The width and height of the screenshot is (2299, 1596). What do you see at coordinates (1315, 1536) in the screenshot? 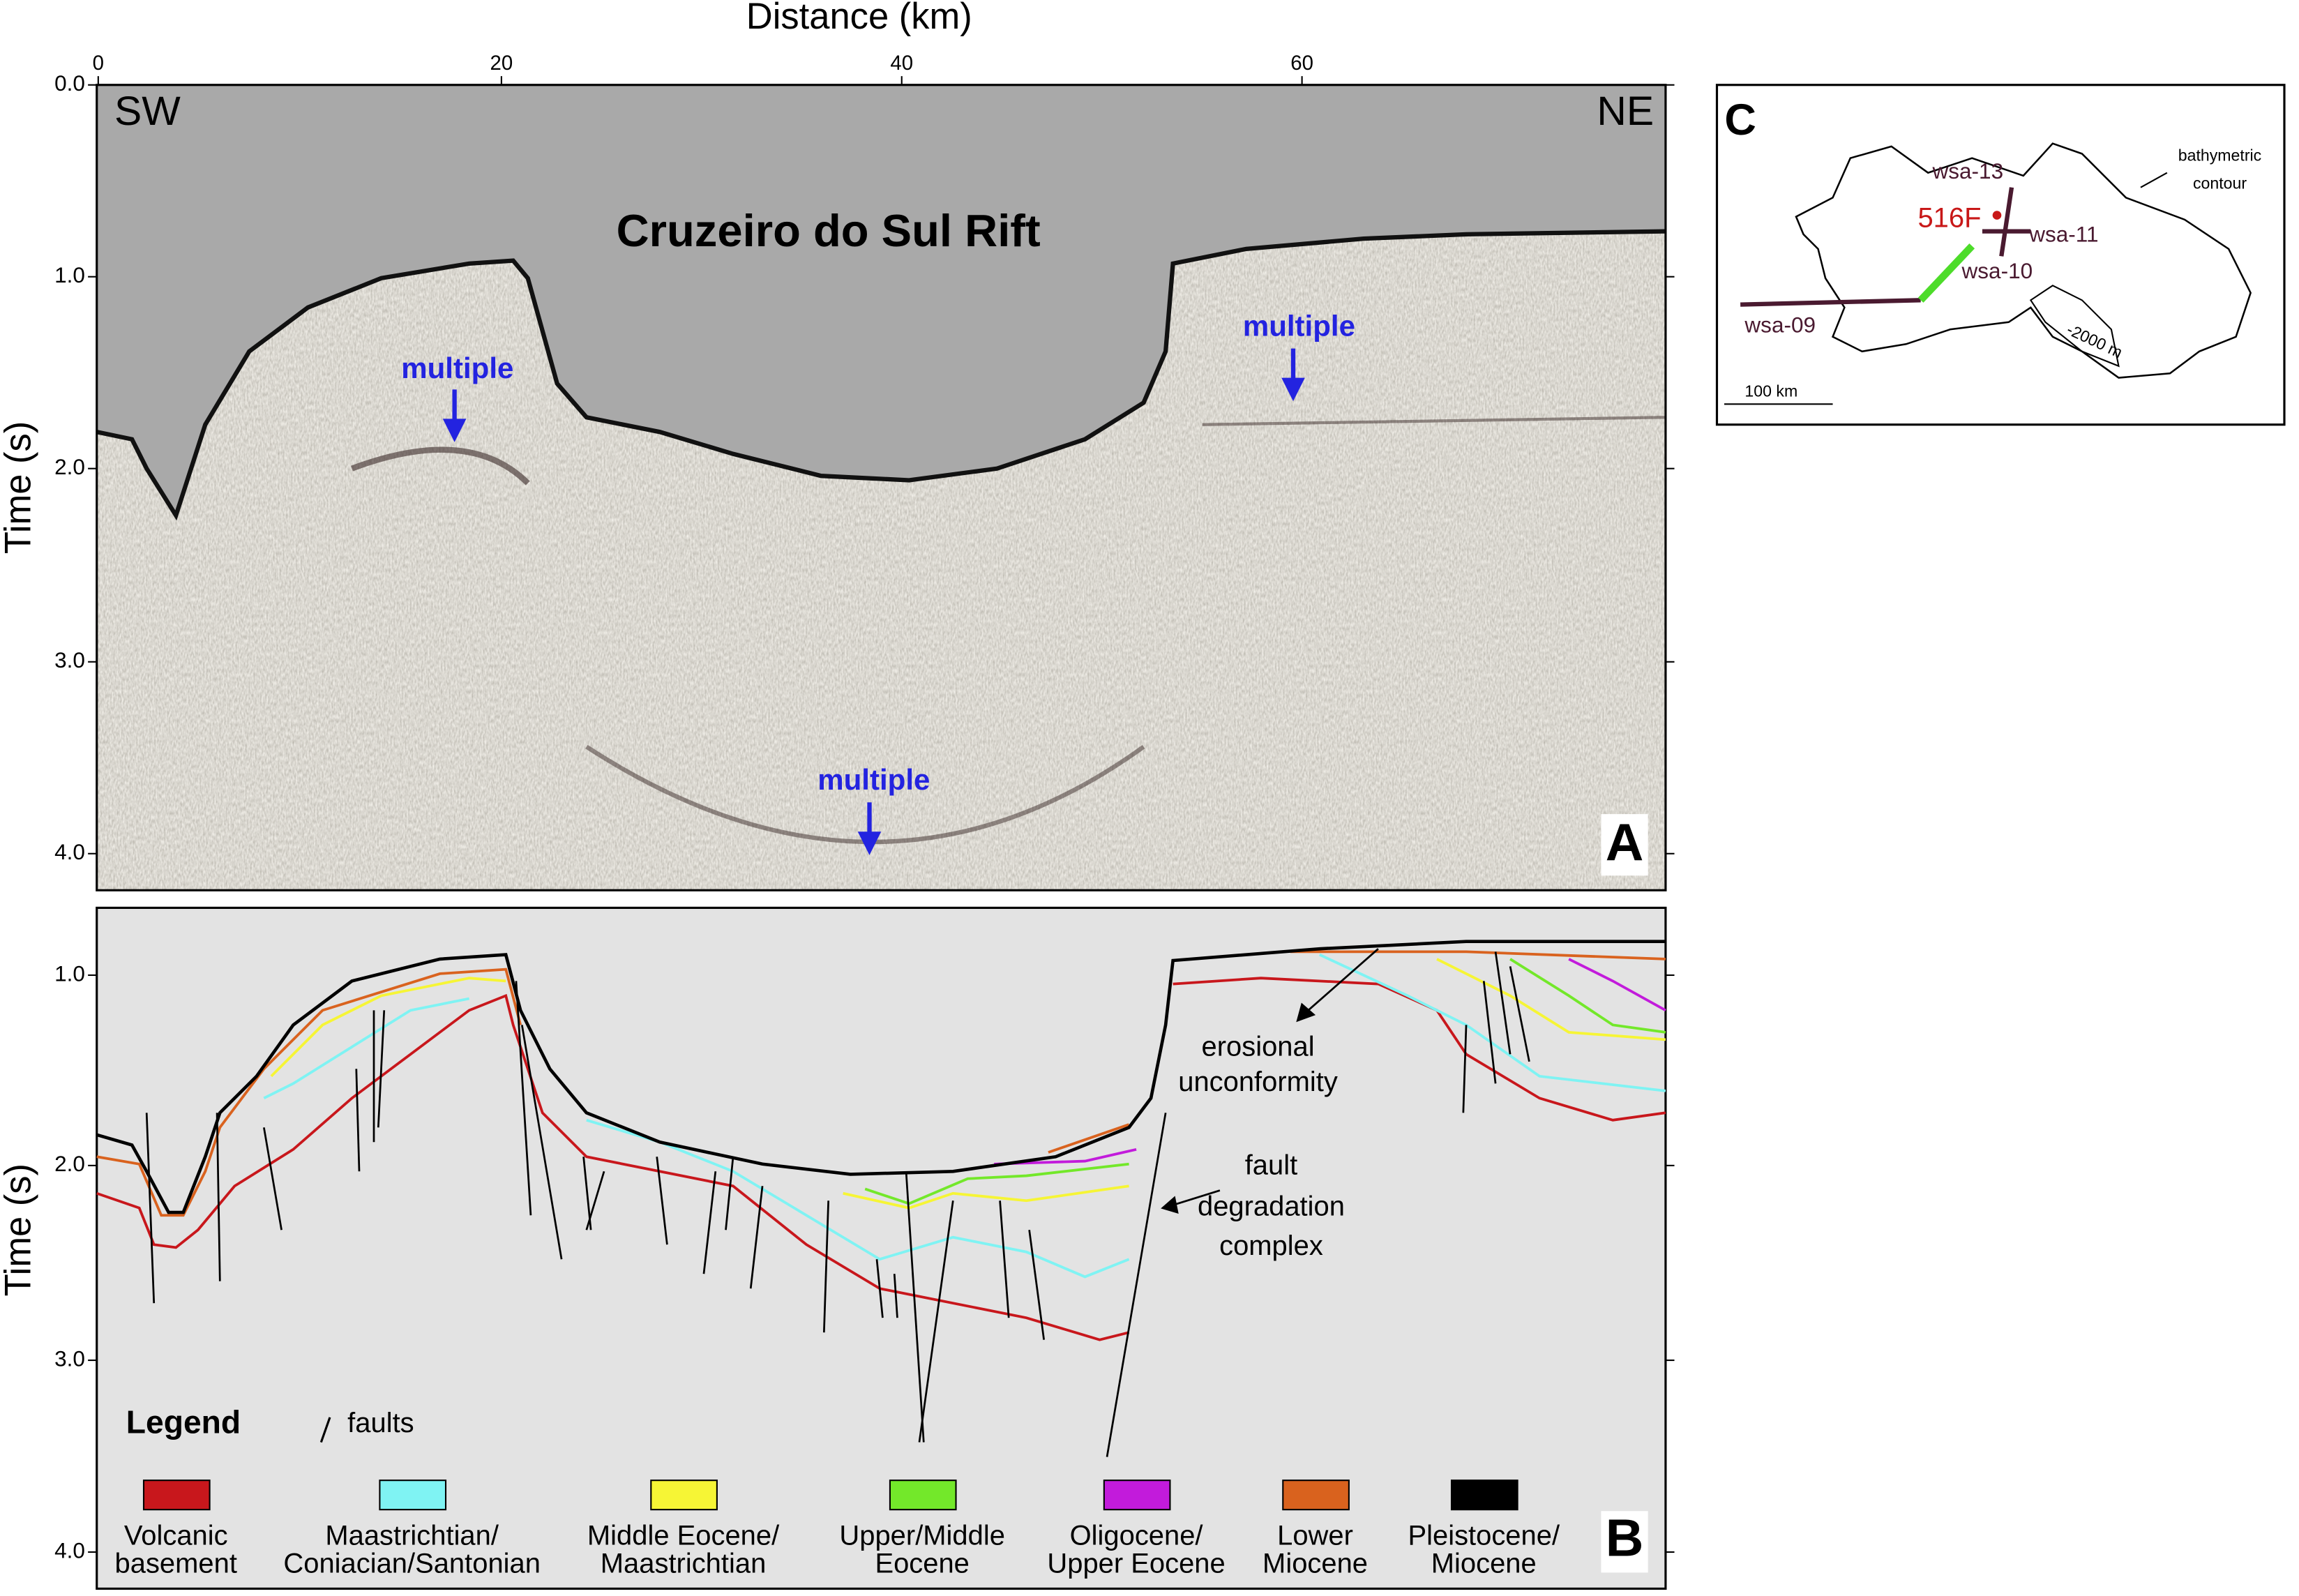
I see `legend-label: Lower` at bounding box center [1315, 1536].